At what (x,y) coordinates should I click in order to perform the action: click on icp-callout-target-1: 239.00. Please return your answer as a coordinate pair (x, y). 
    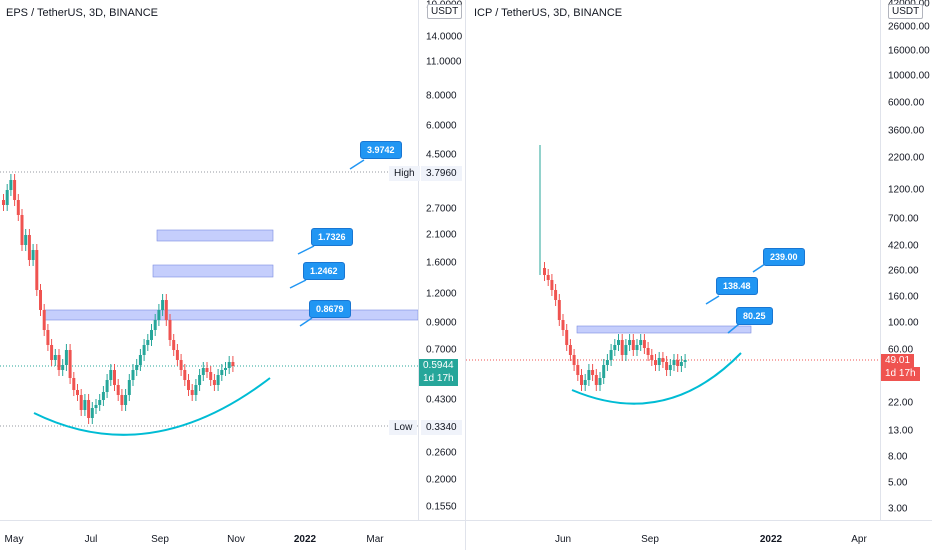
    Looking at the image, I should click on (784, 257).